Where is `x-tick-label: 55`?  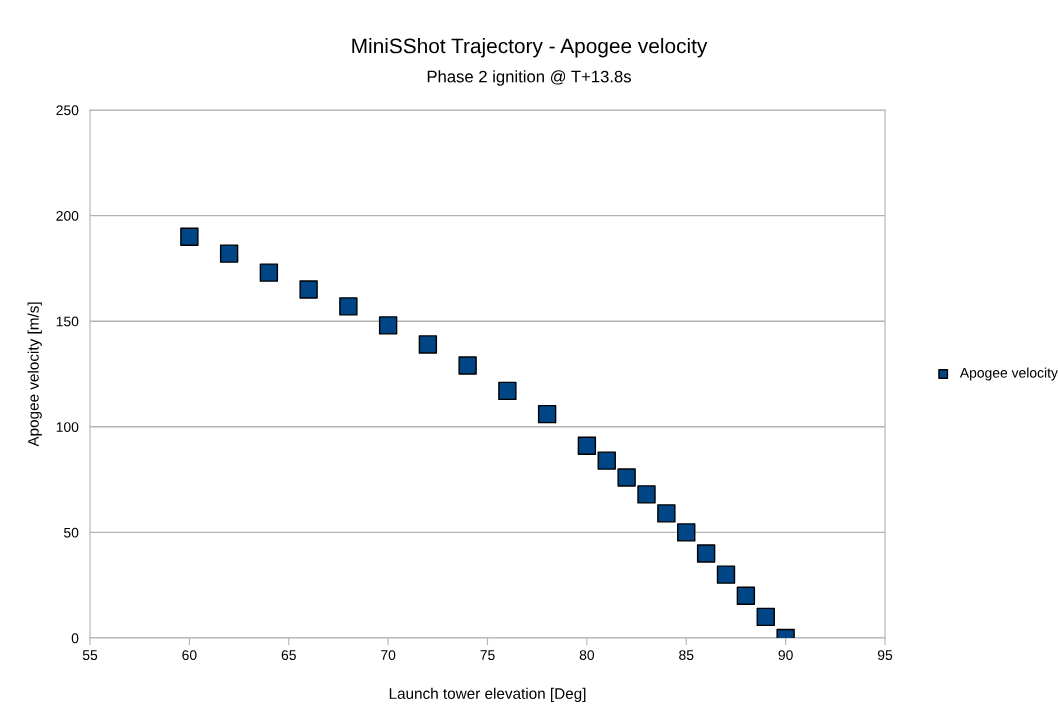 x-tick-label: 55 is located at coordinates (90, 655).